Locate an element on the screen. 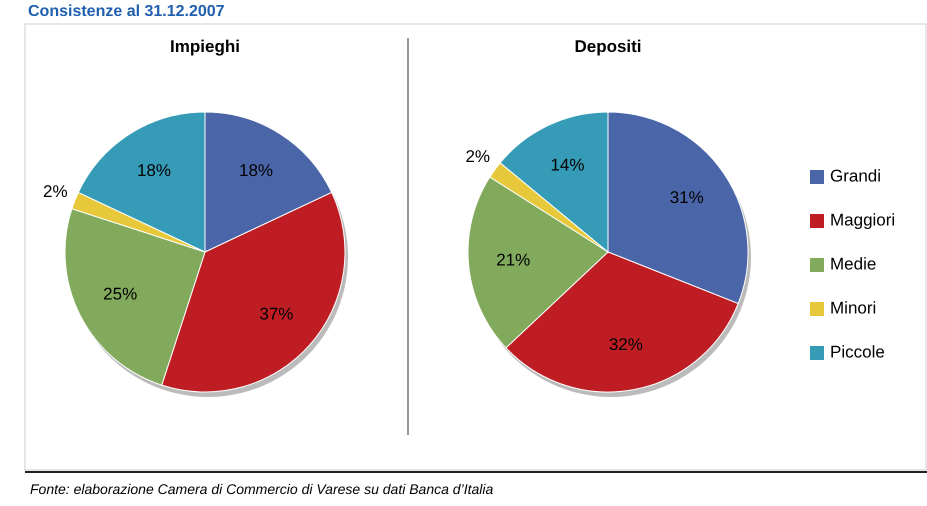 The image size is (927, 506). data-label: 14% is located at coordinates (567, 164).